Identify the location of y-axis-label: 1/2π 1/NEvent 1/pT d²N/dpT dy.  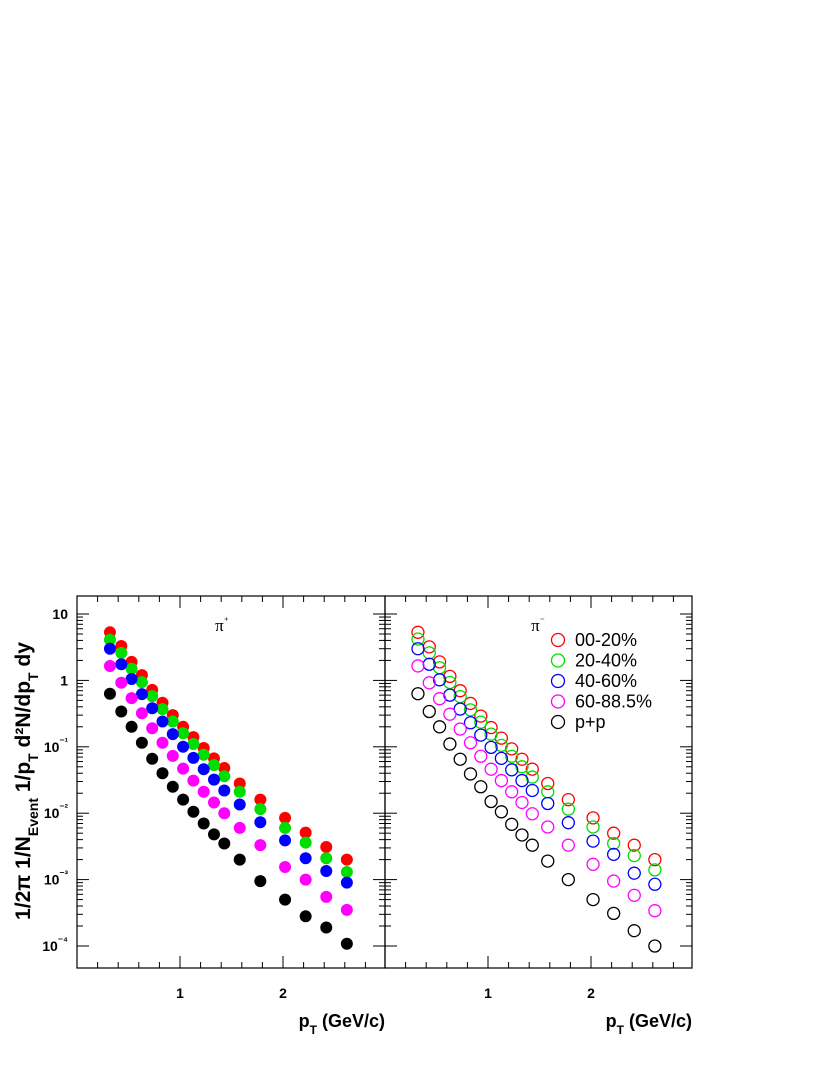
(26, 781).